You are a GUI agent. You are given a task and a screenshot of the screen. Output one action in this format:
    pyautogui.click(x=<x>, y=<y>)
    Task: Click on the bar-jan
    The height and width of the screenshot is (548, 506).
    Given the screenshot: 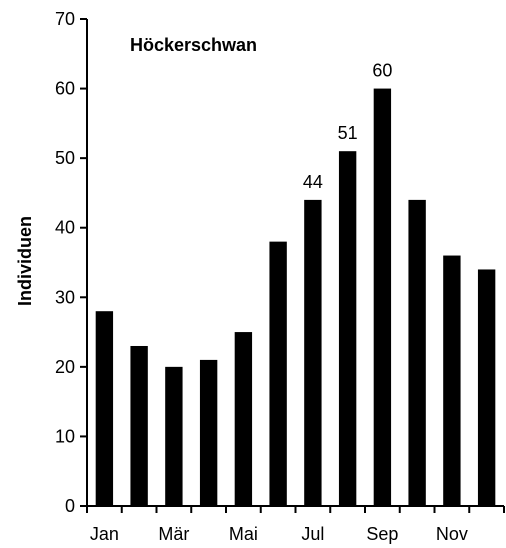 What is the action you would take?
    pyautogui.click(x=104, y=408)
    